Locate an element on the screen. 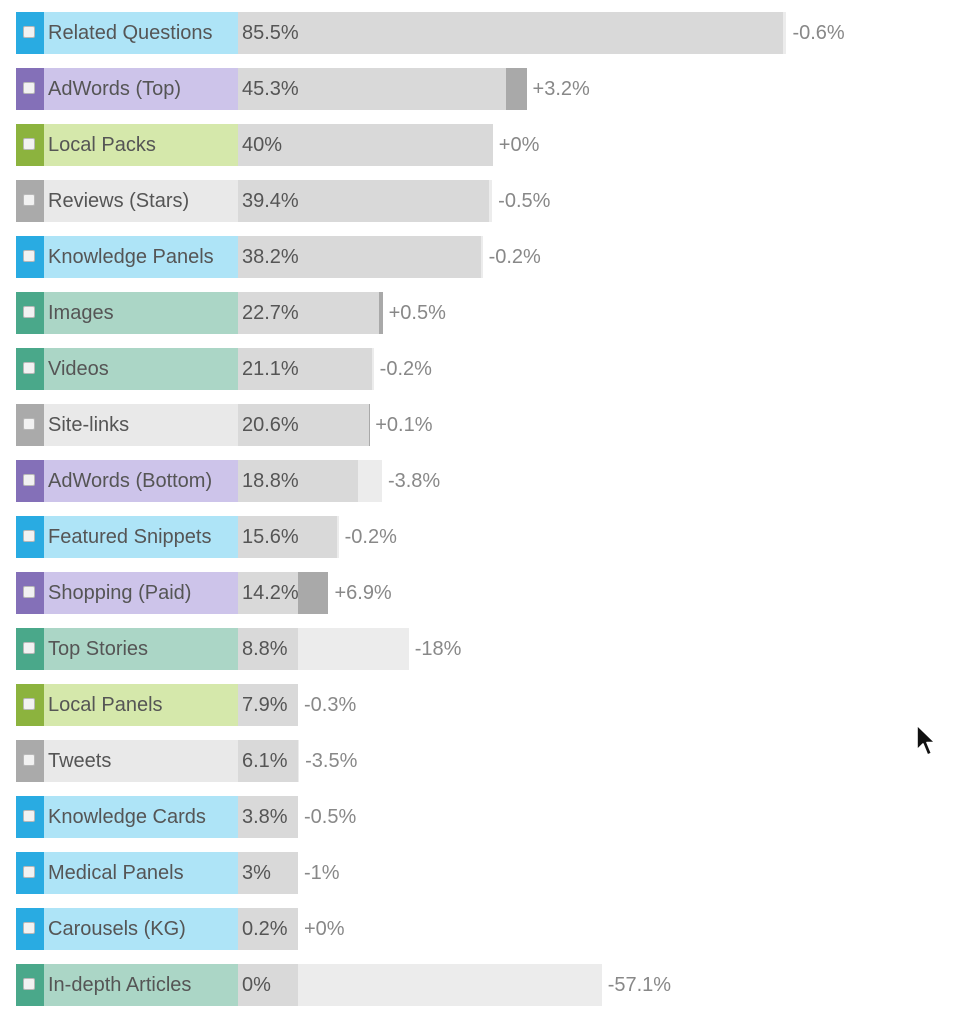 This screenshot has width=954, height=1022. chart-row: Featured Snippets 15.6% -0.2% is located at coordinates (466, 537).